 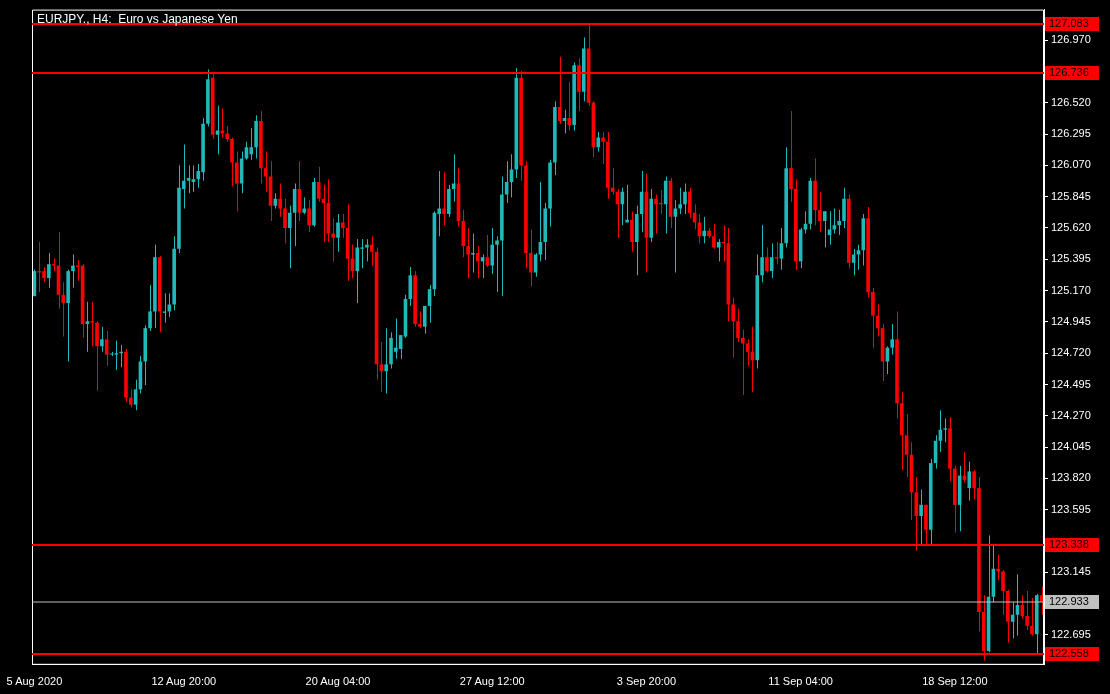 I want to click on ref-line-label: 127.083, so click(x=1069, y=23).